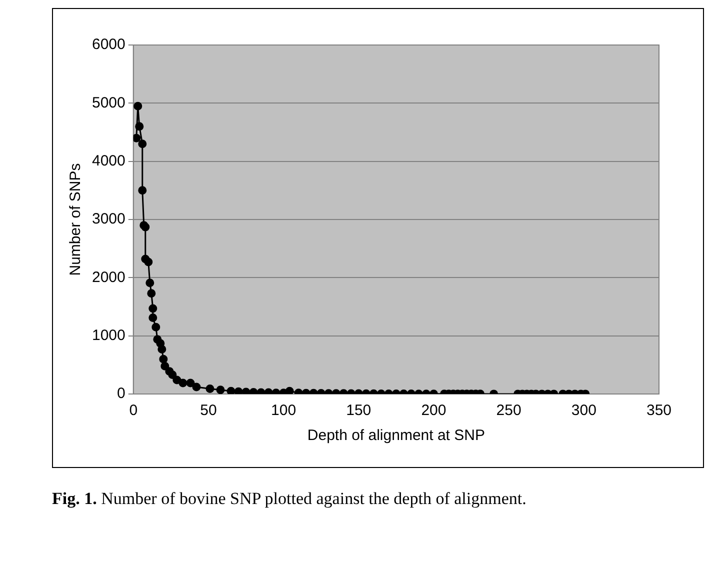  Describe the element at coordinates (433, 411) in the screenshot. I see `x-tick-label: 200` at that location.